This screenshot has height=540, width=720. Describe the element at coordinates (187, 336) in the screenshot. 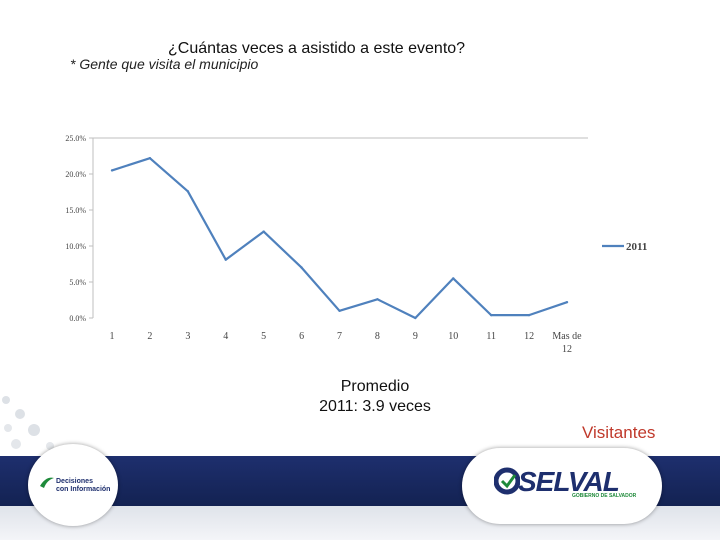

I see `x-tick-label: 3` at that location.